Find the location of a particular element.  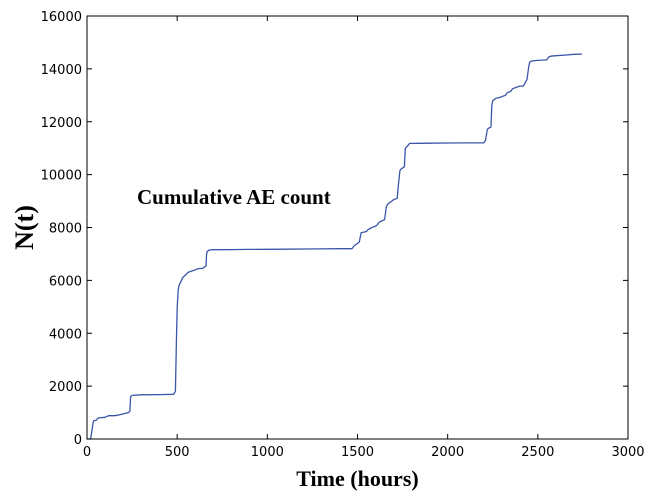

chart-annotation: Cumulative AE count is located at coordinates (234, 197).